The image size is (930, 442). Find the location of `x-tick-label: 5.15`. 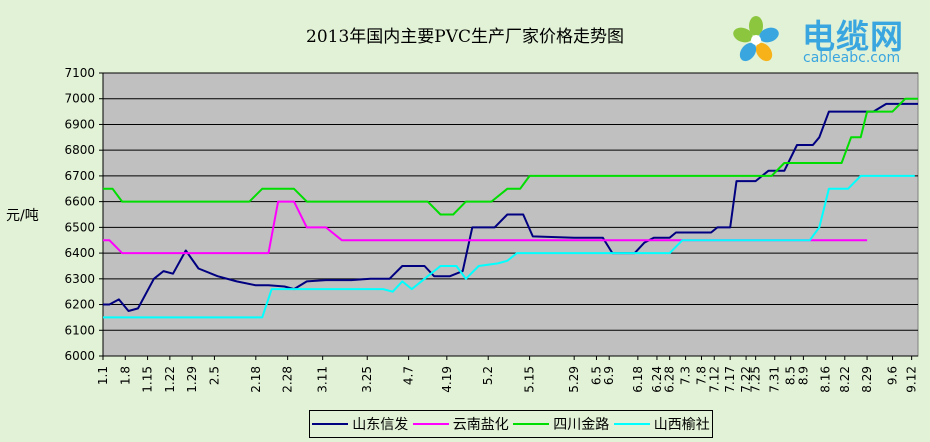

x-tick-label: 5.15 is located at coordinates (530, 379).